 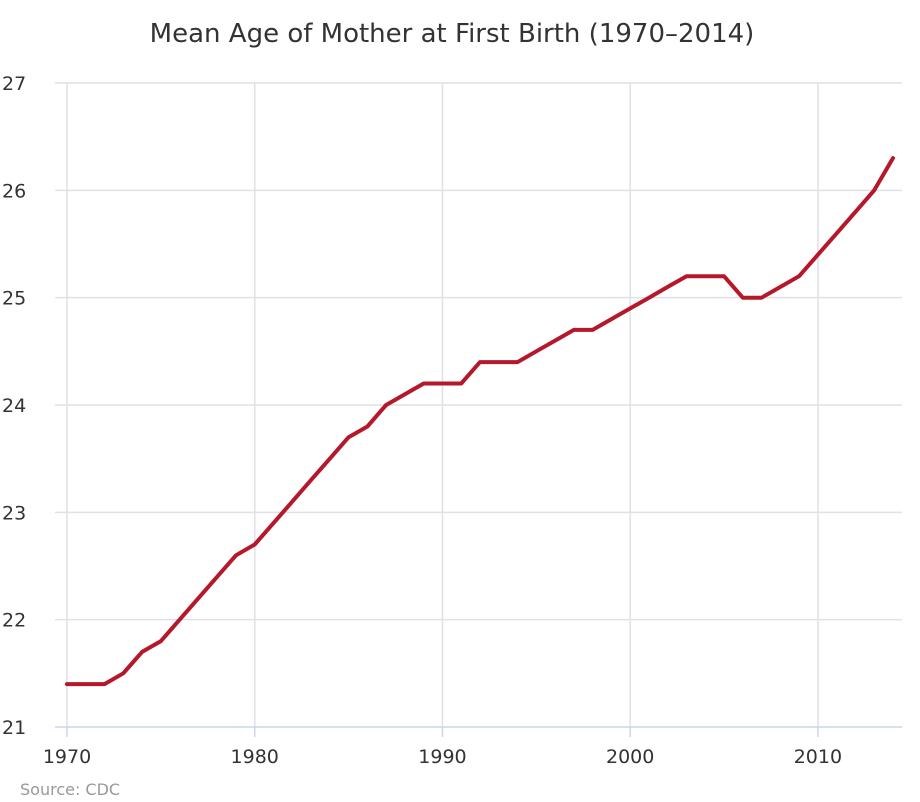 What do you see at coordinates (14, 621) in the screenshot?
I see `y-tick-label: 22` at bounding box center [14, 621].